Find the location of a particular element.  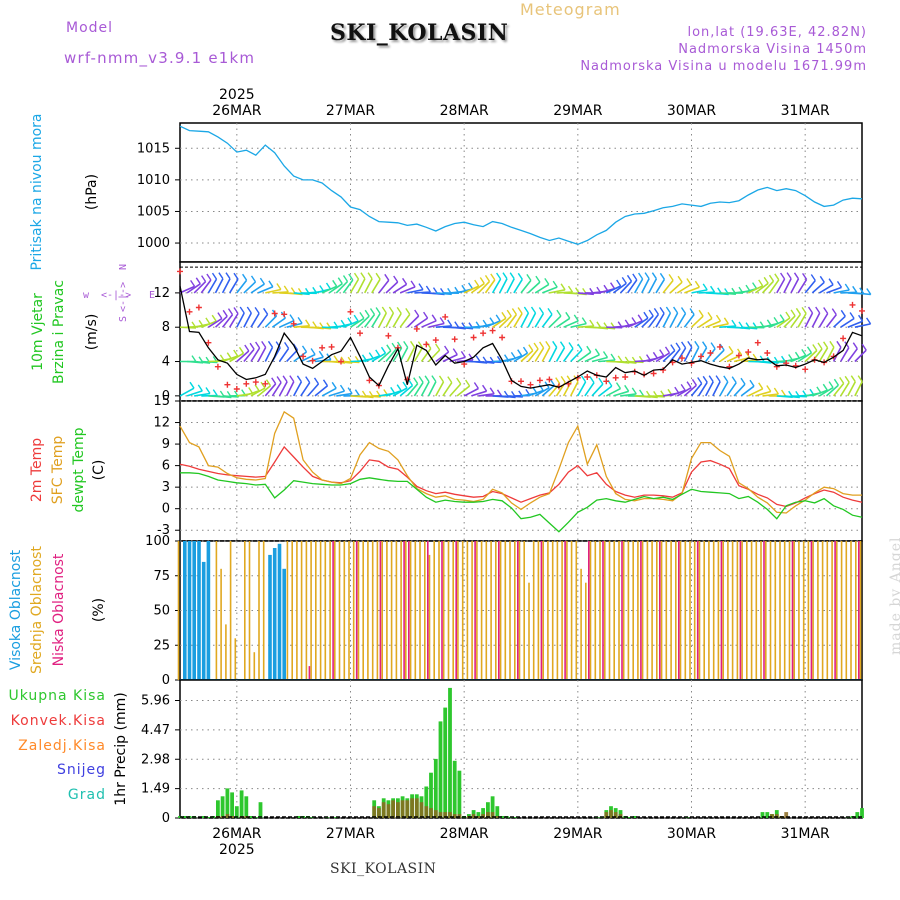

lonlat-label: lon,lat (19.63E, 42.82N) is located at coordinates (777, 32).